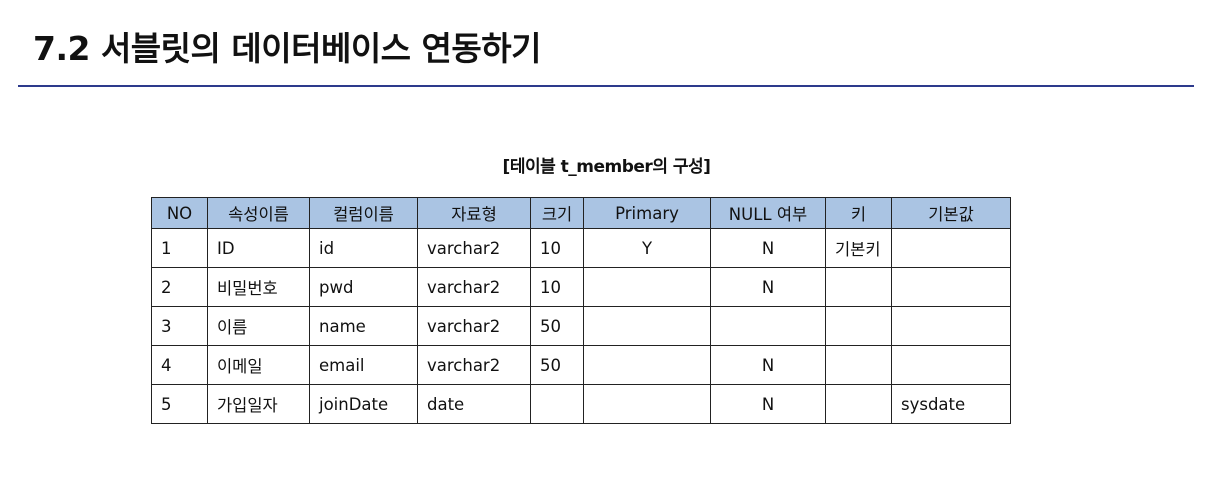  What do you see at coordinates (363, 326) in the screenshot?
I see `cell-column-name: name` at bounding box center [363, 326].